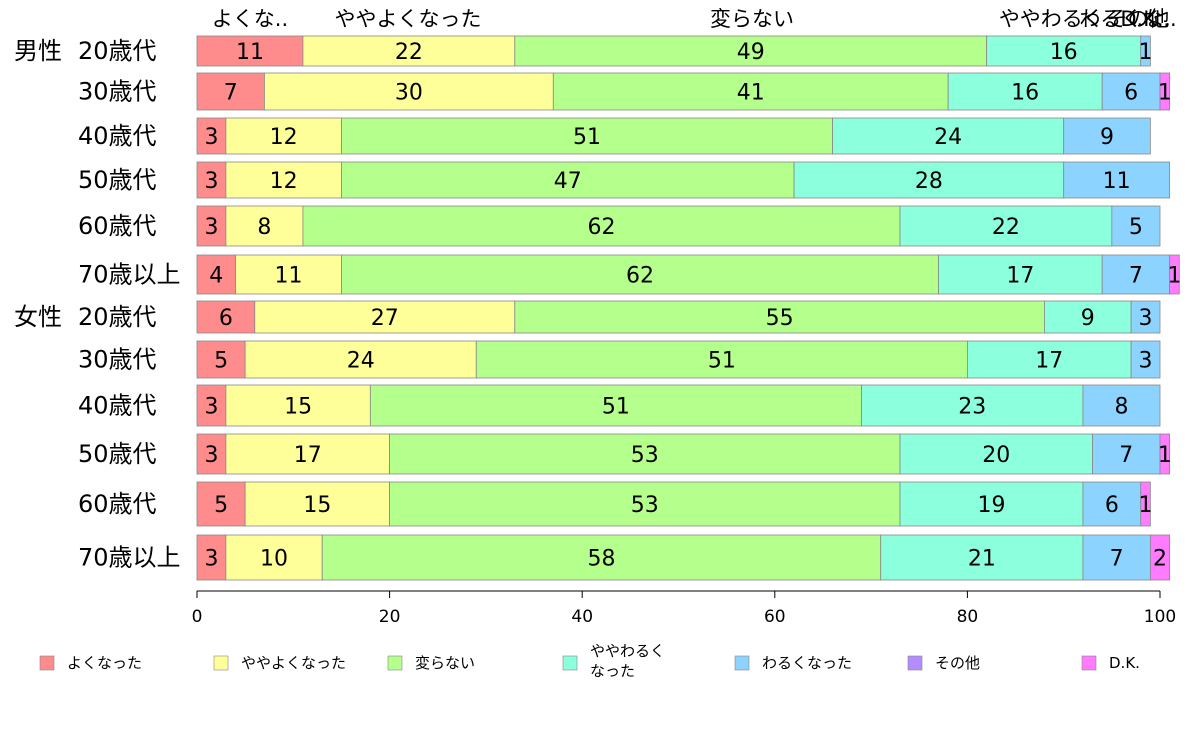 The width and height of the screenshot is (1188, 736). What do you see at coordinates (684, 608) in the screenshot?
I see `x-axis: 0 20 40 60 80 100` at bounding box center [684, 608].